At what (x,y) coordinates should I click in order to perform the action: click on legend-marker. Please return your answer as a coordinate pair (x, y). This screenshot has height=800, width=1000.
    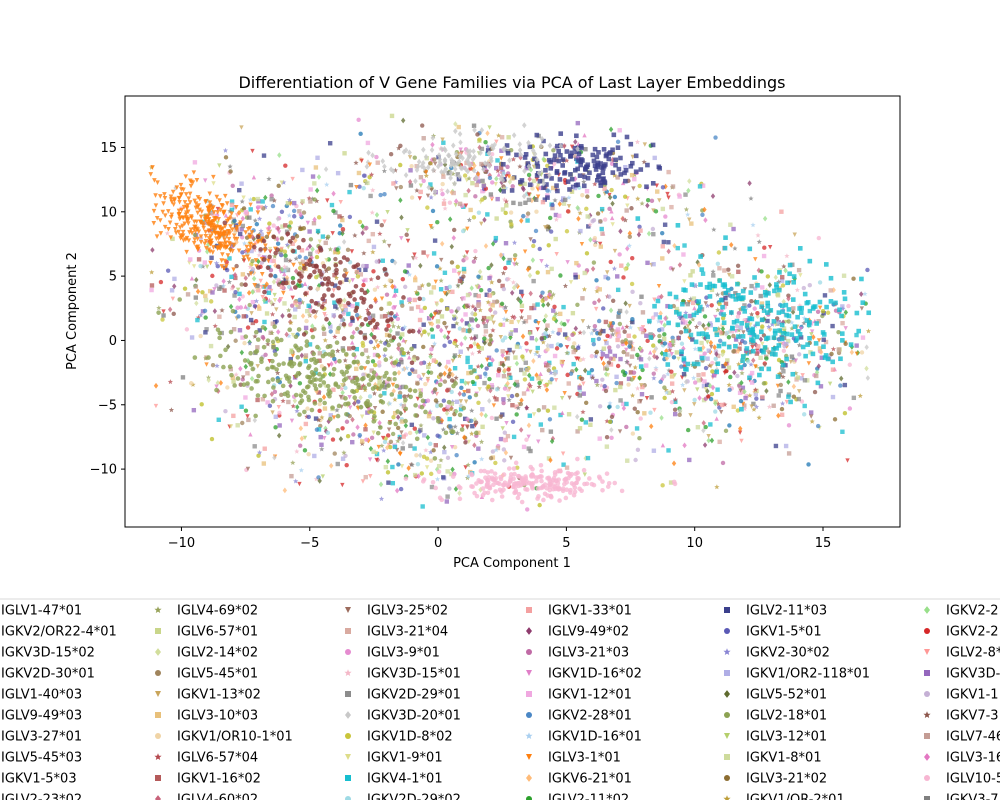
    Looking at the image, I should click on (927, 778).